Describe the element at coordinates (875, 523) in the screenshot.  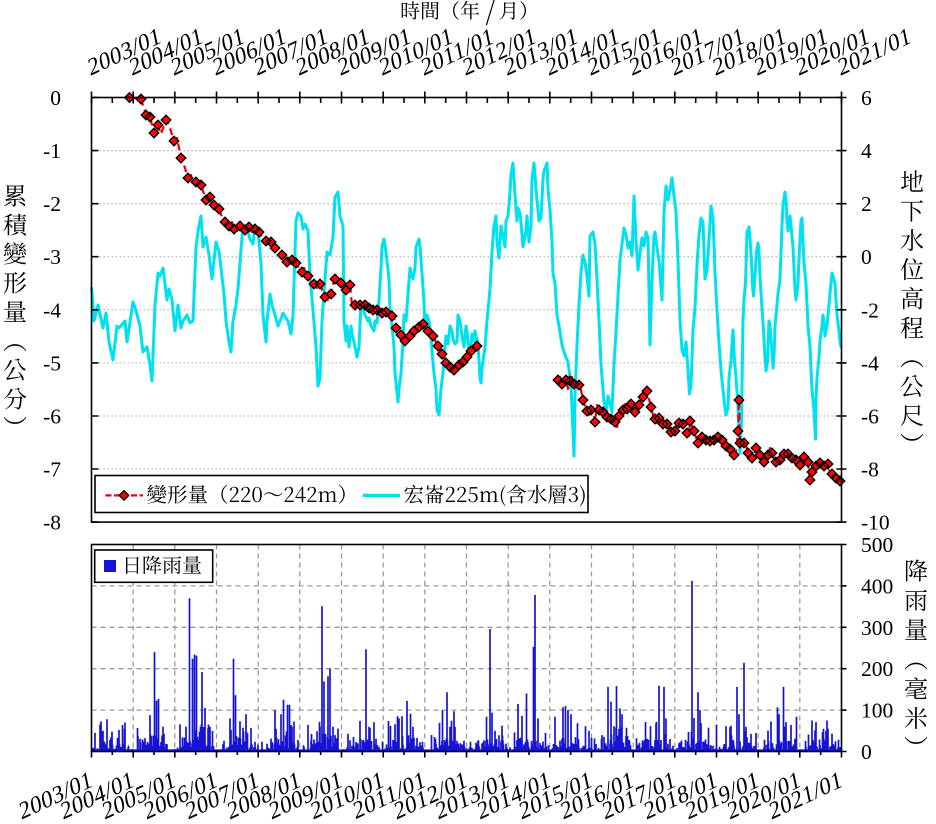
I see `svg-text: -10` at that location.